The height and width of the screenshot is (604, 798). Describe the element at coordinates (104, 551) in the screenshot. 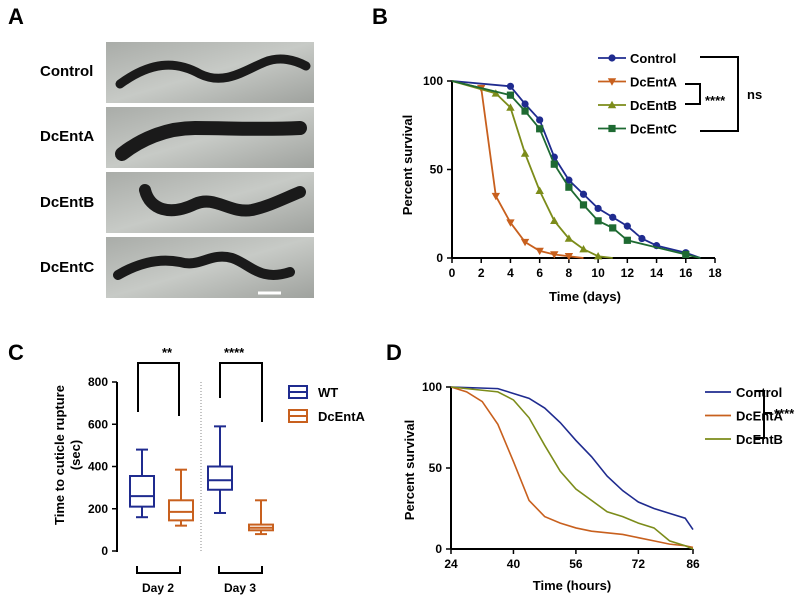

I see `panel-c-y-tick-label: 0` at that location.